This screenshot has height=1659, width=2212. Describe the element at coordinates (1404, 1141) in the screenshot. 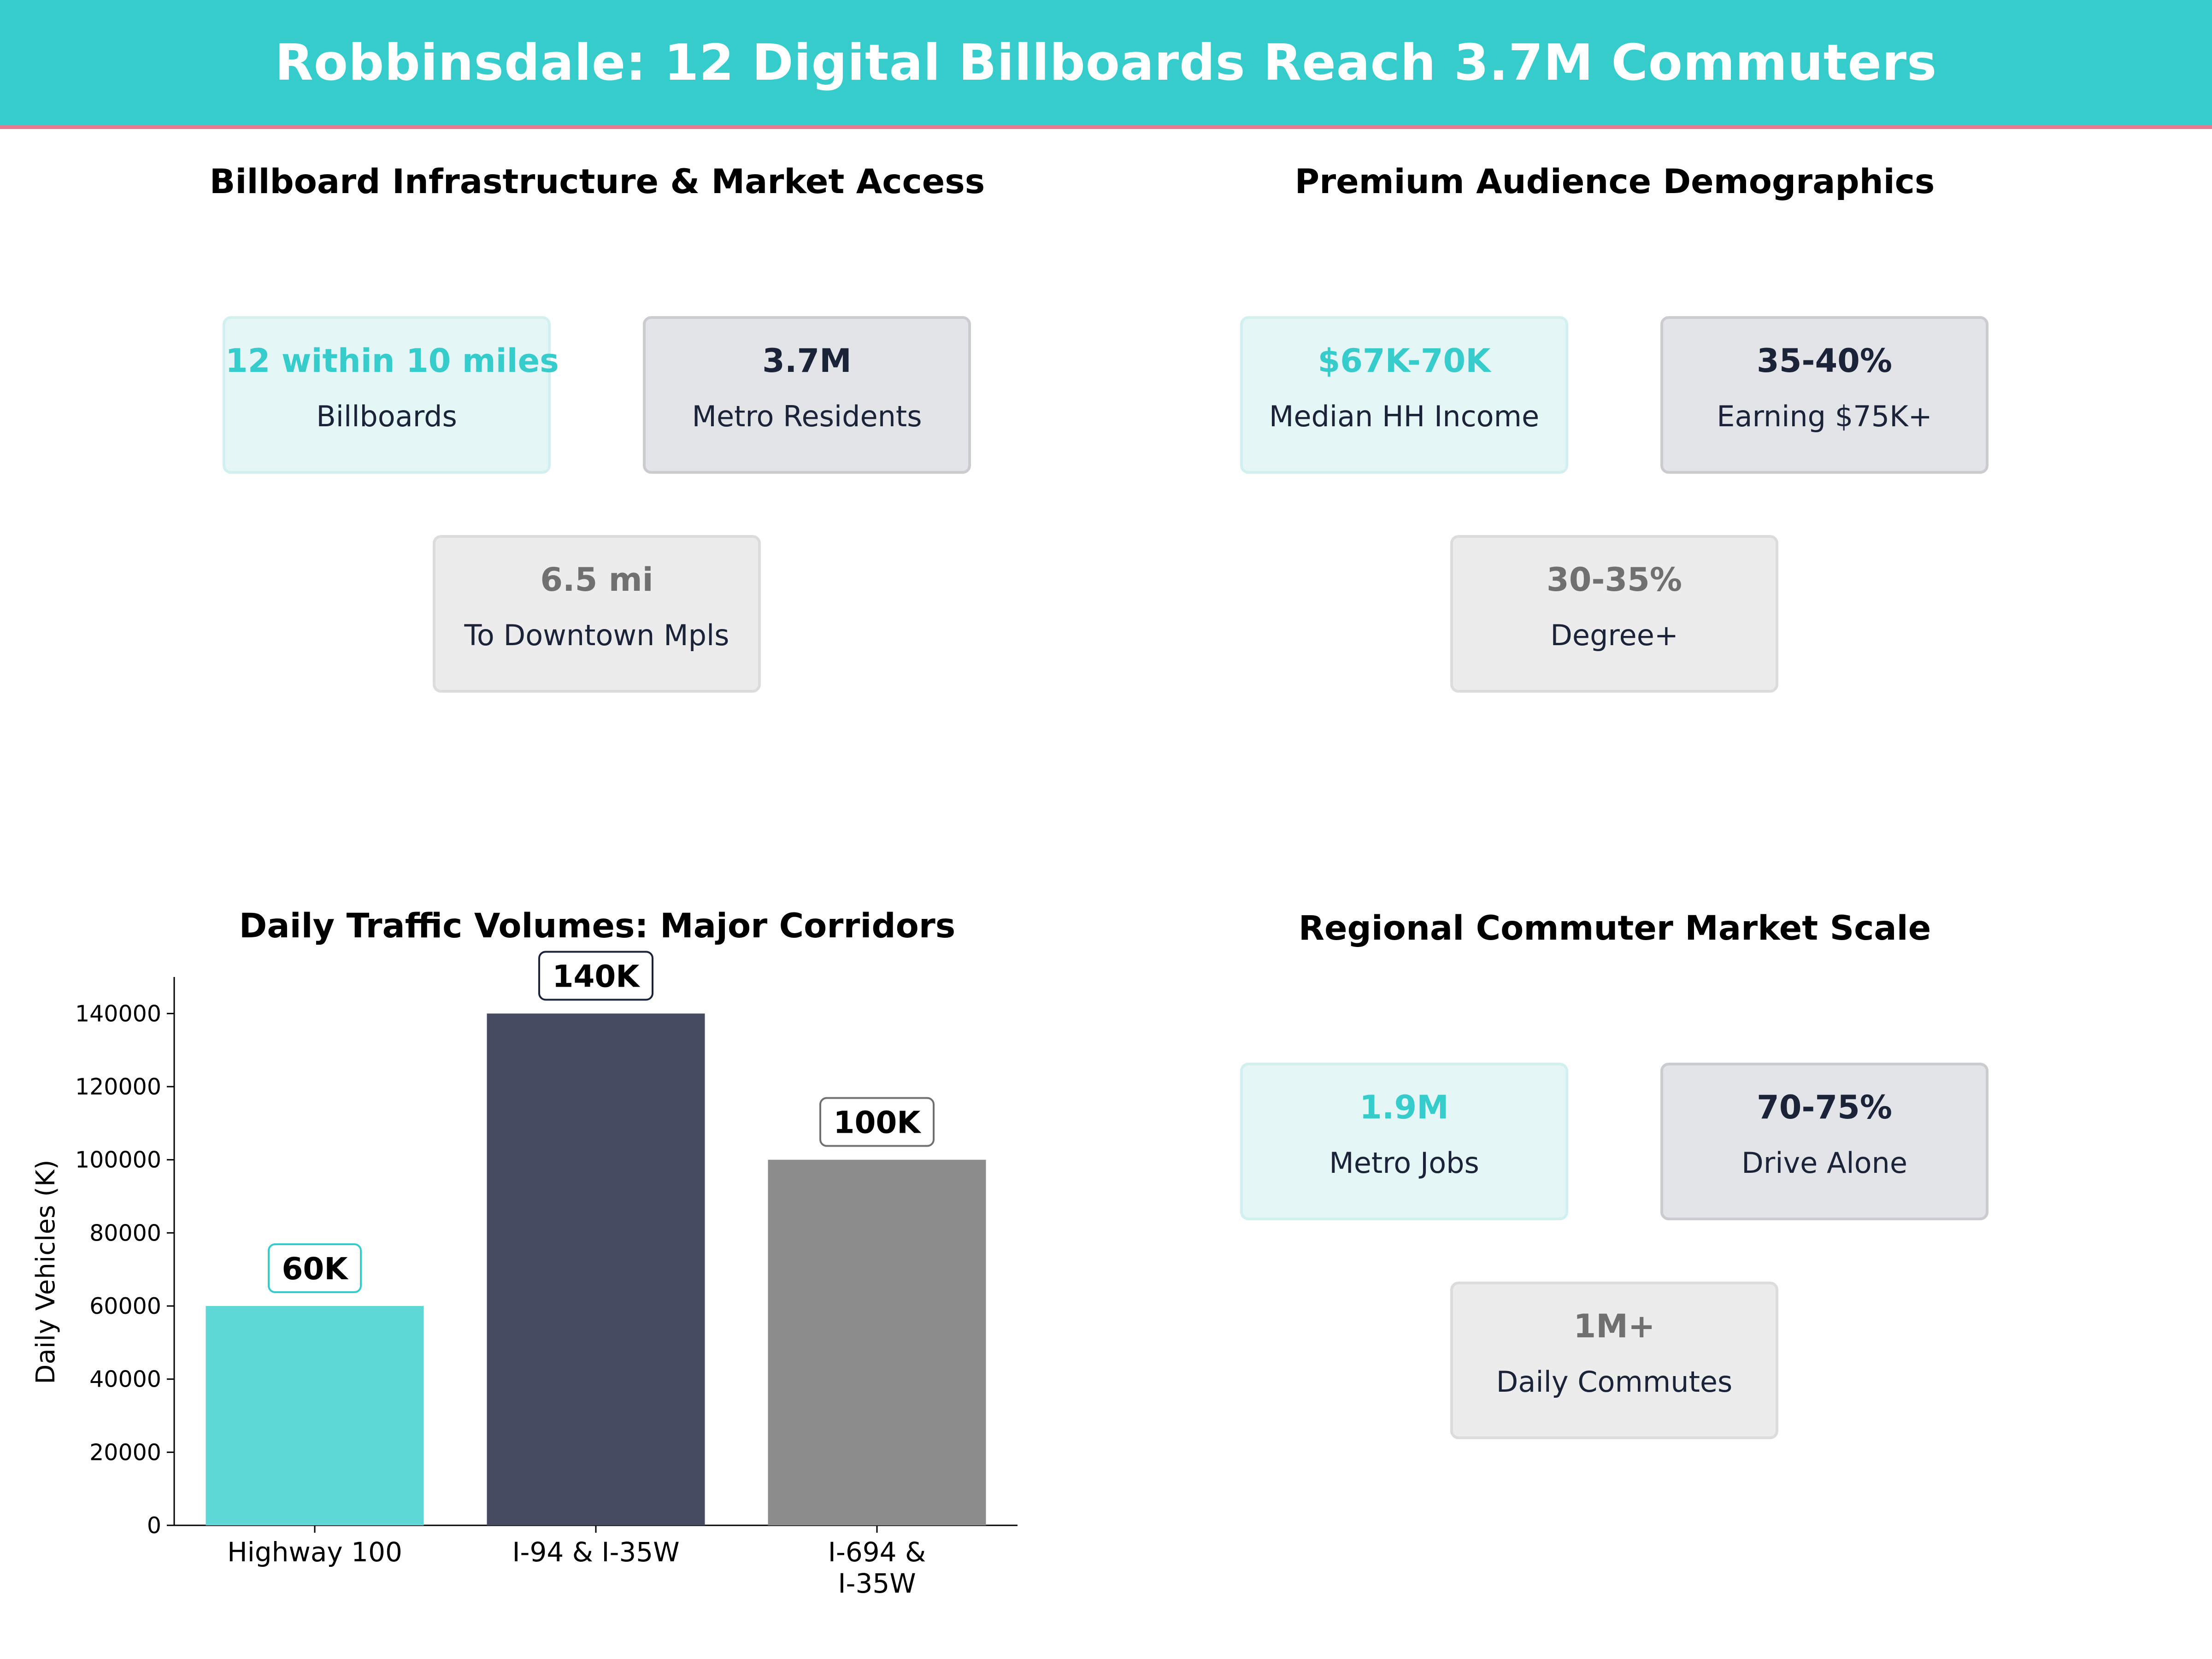

I see `metro-jobs-card: 1.9M Metro Jobs` at that location.